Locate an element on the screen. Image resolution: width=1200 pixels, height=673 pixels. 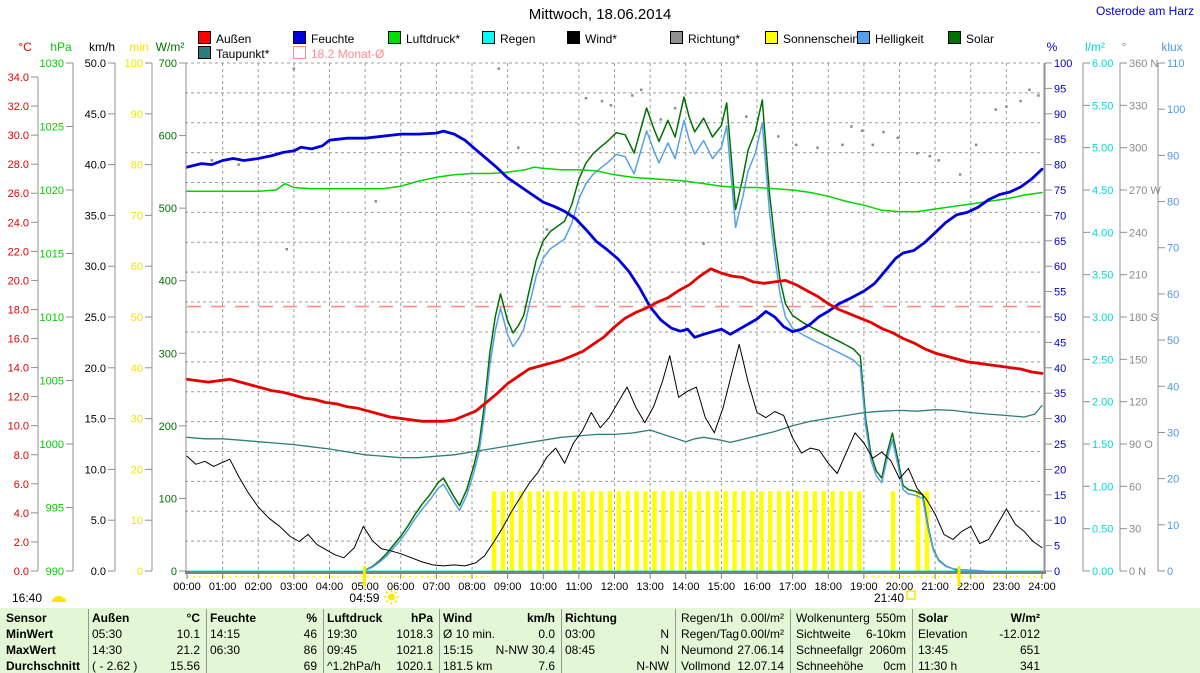
svg-text: 17:00 is located at coordinates (793, 587).